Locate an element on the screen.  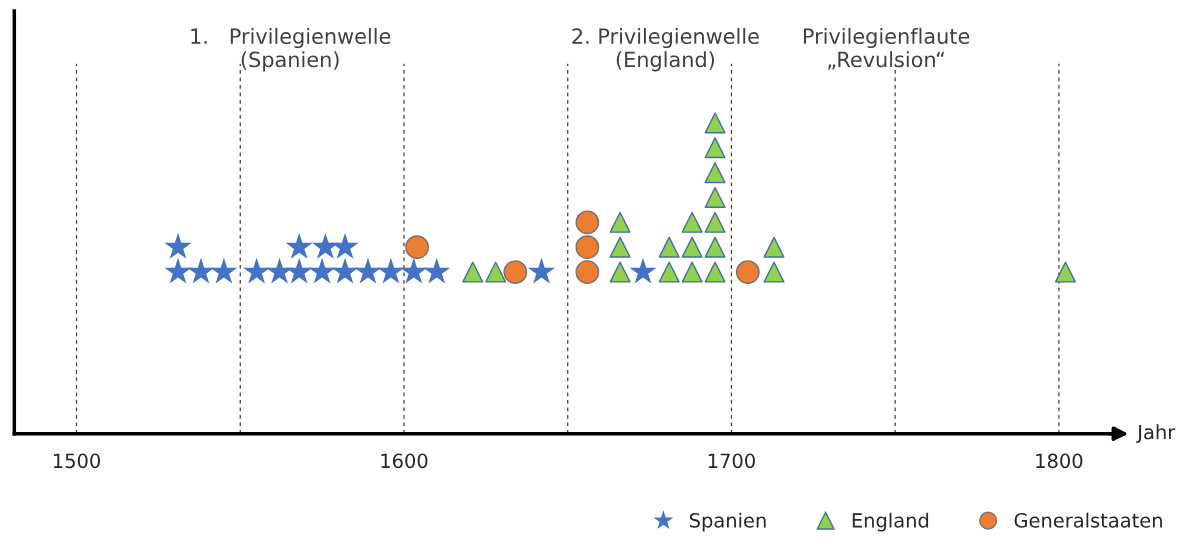
legend-label: England is located at coordinates (890, 522).